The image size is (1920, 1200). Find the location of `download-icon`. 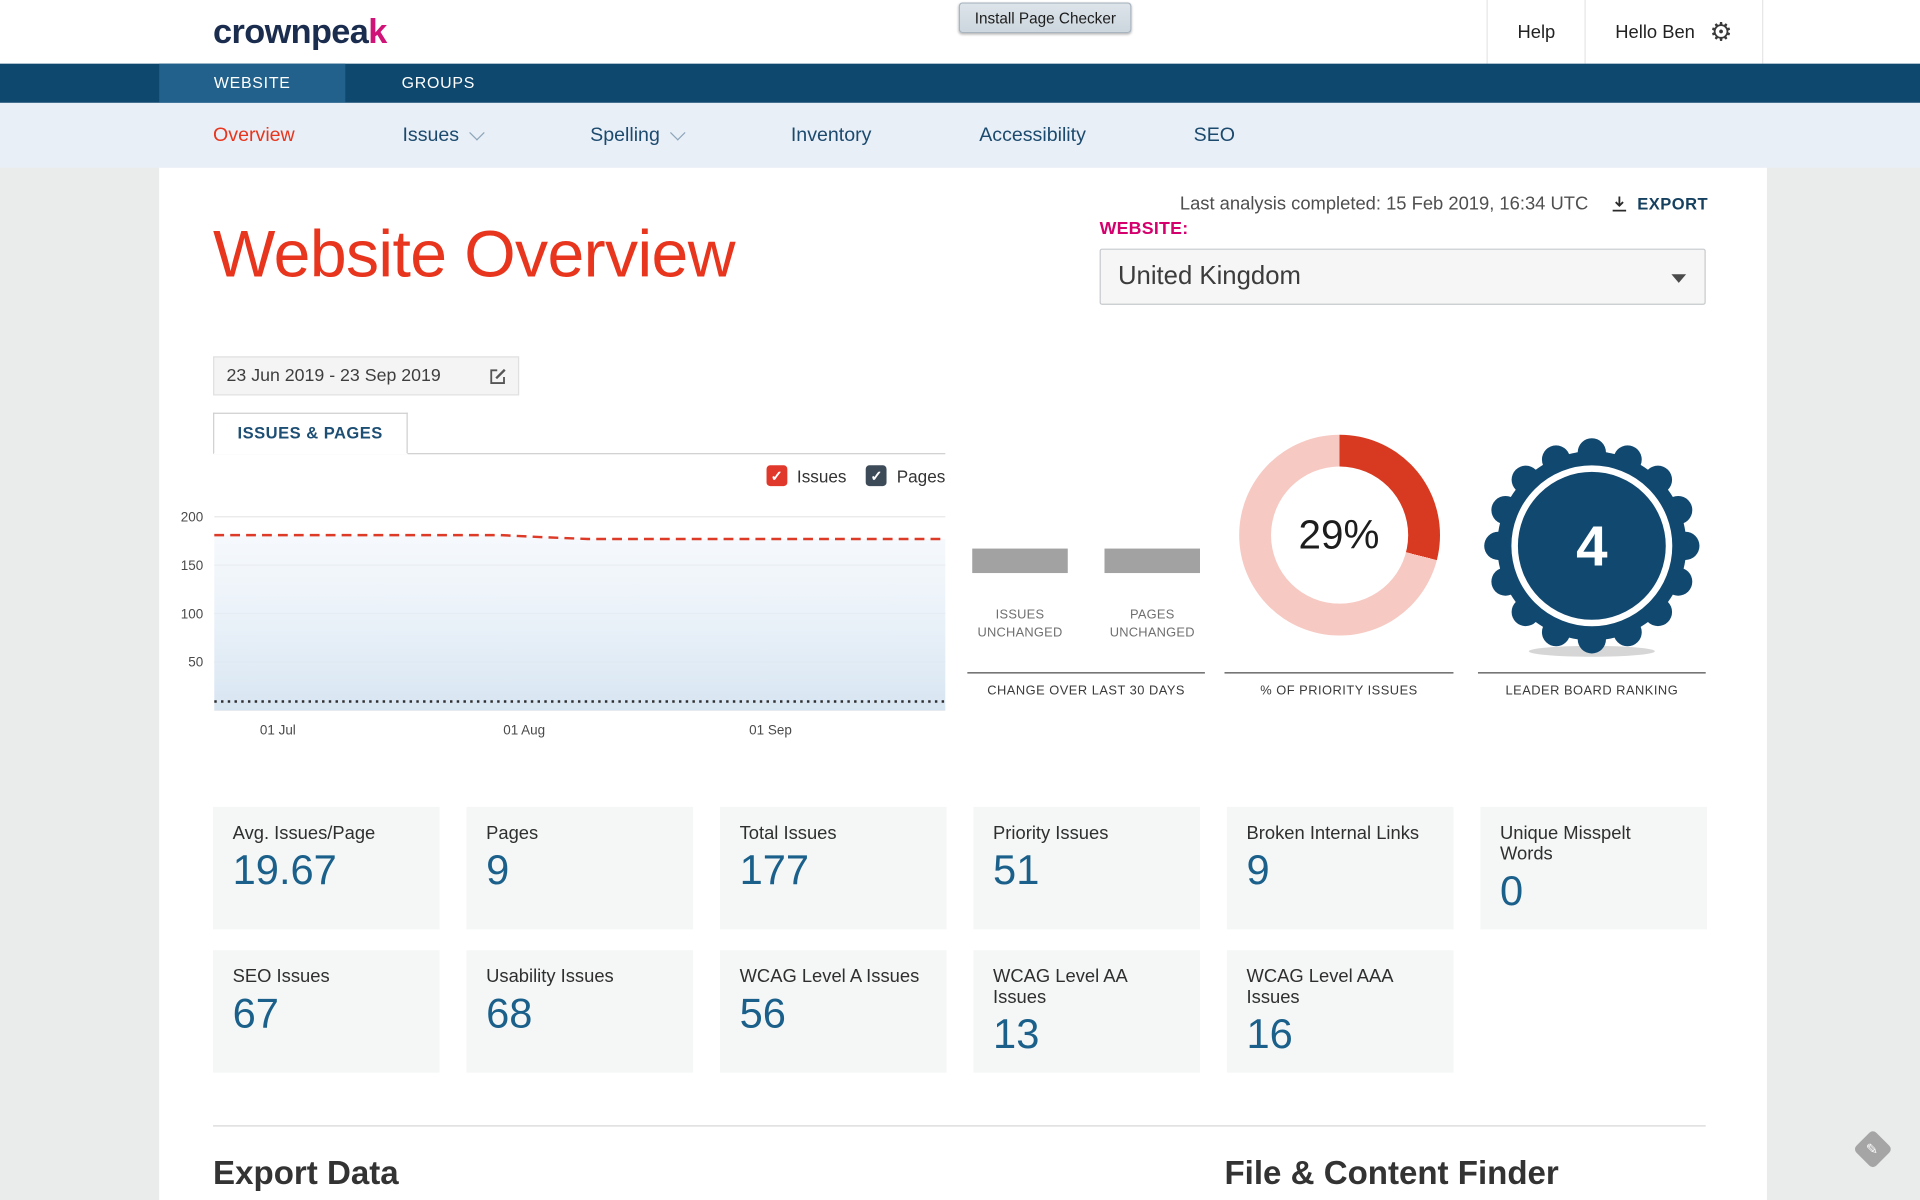

download-icon is located at coordinates (1619, 204).